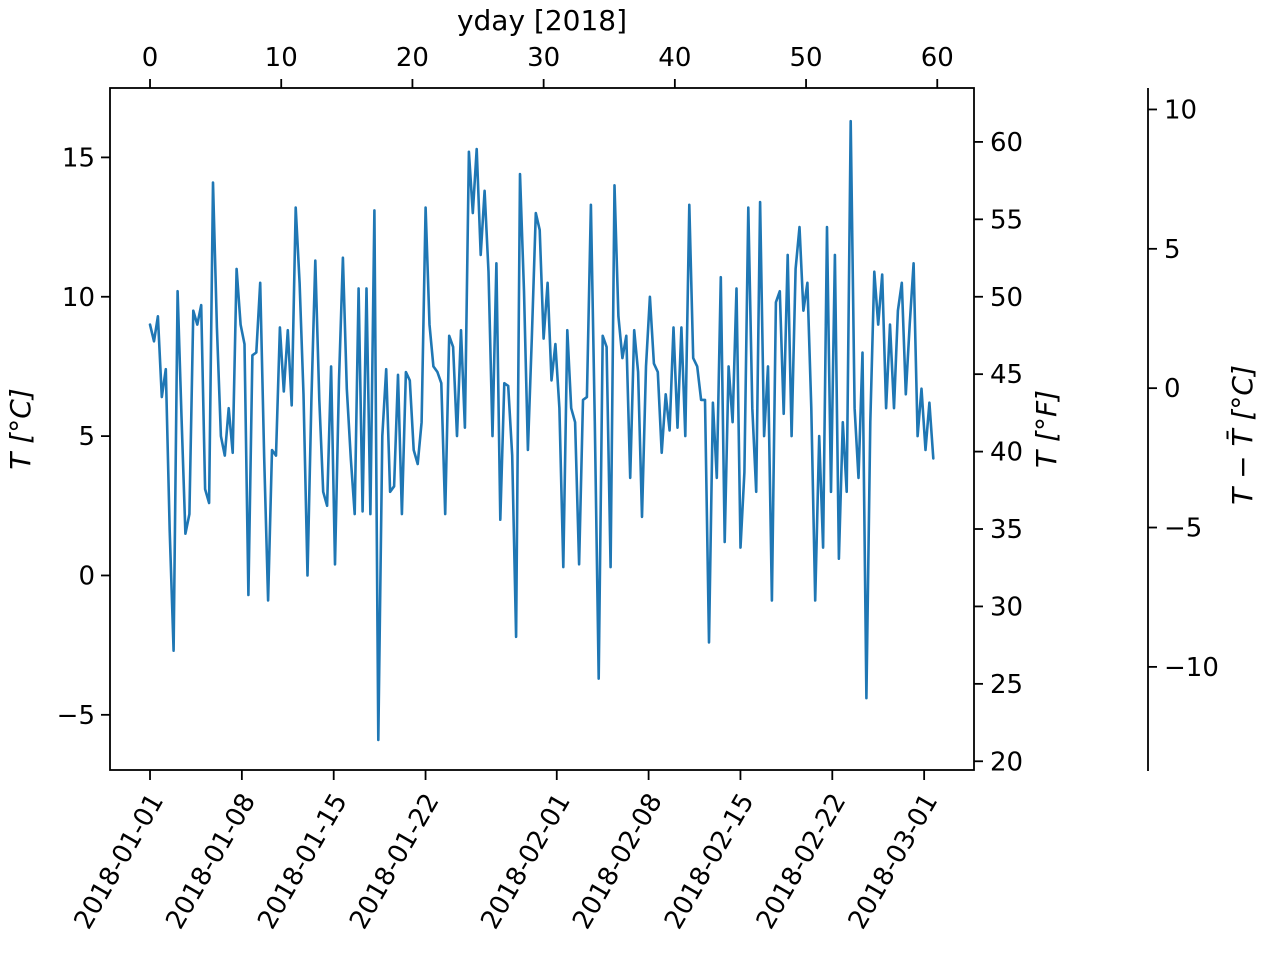 The height and width of the screenshot is (960, 1280). I want to click on tick-label: 55, so click(1006, 220).